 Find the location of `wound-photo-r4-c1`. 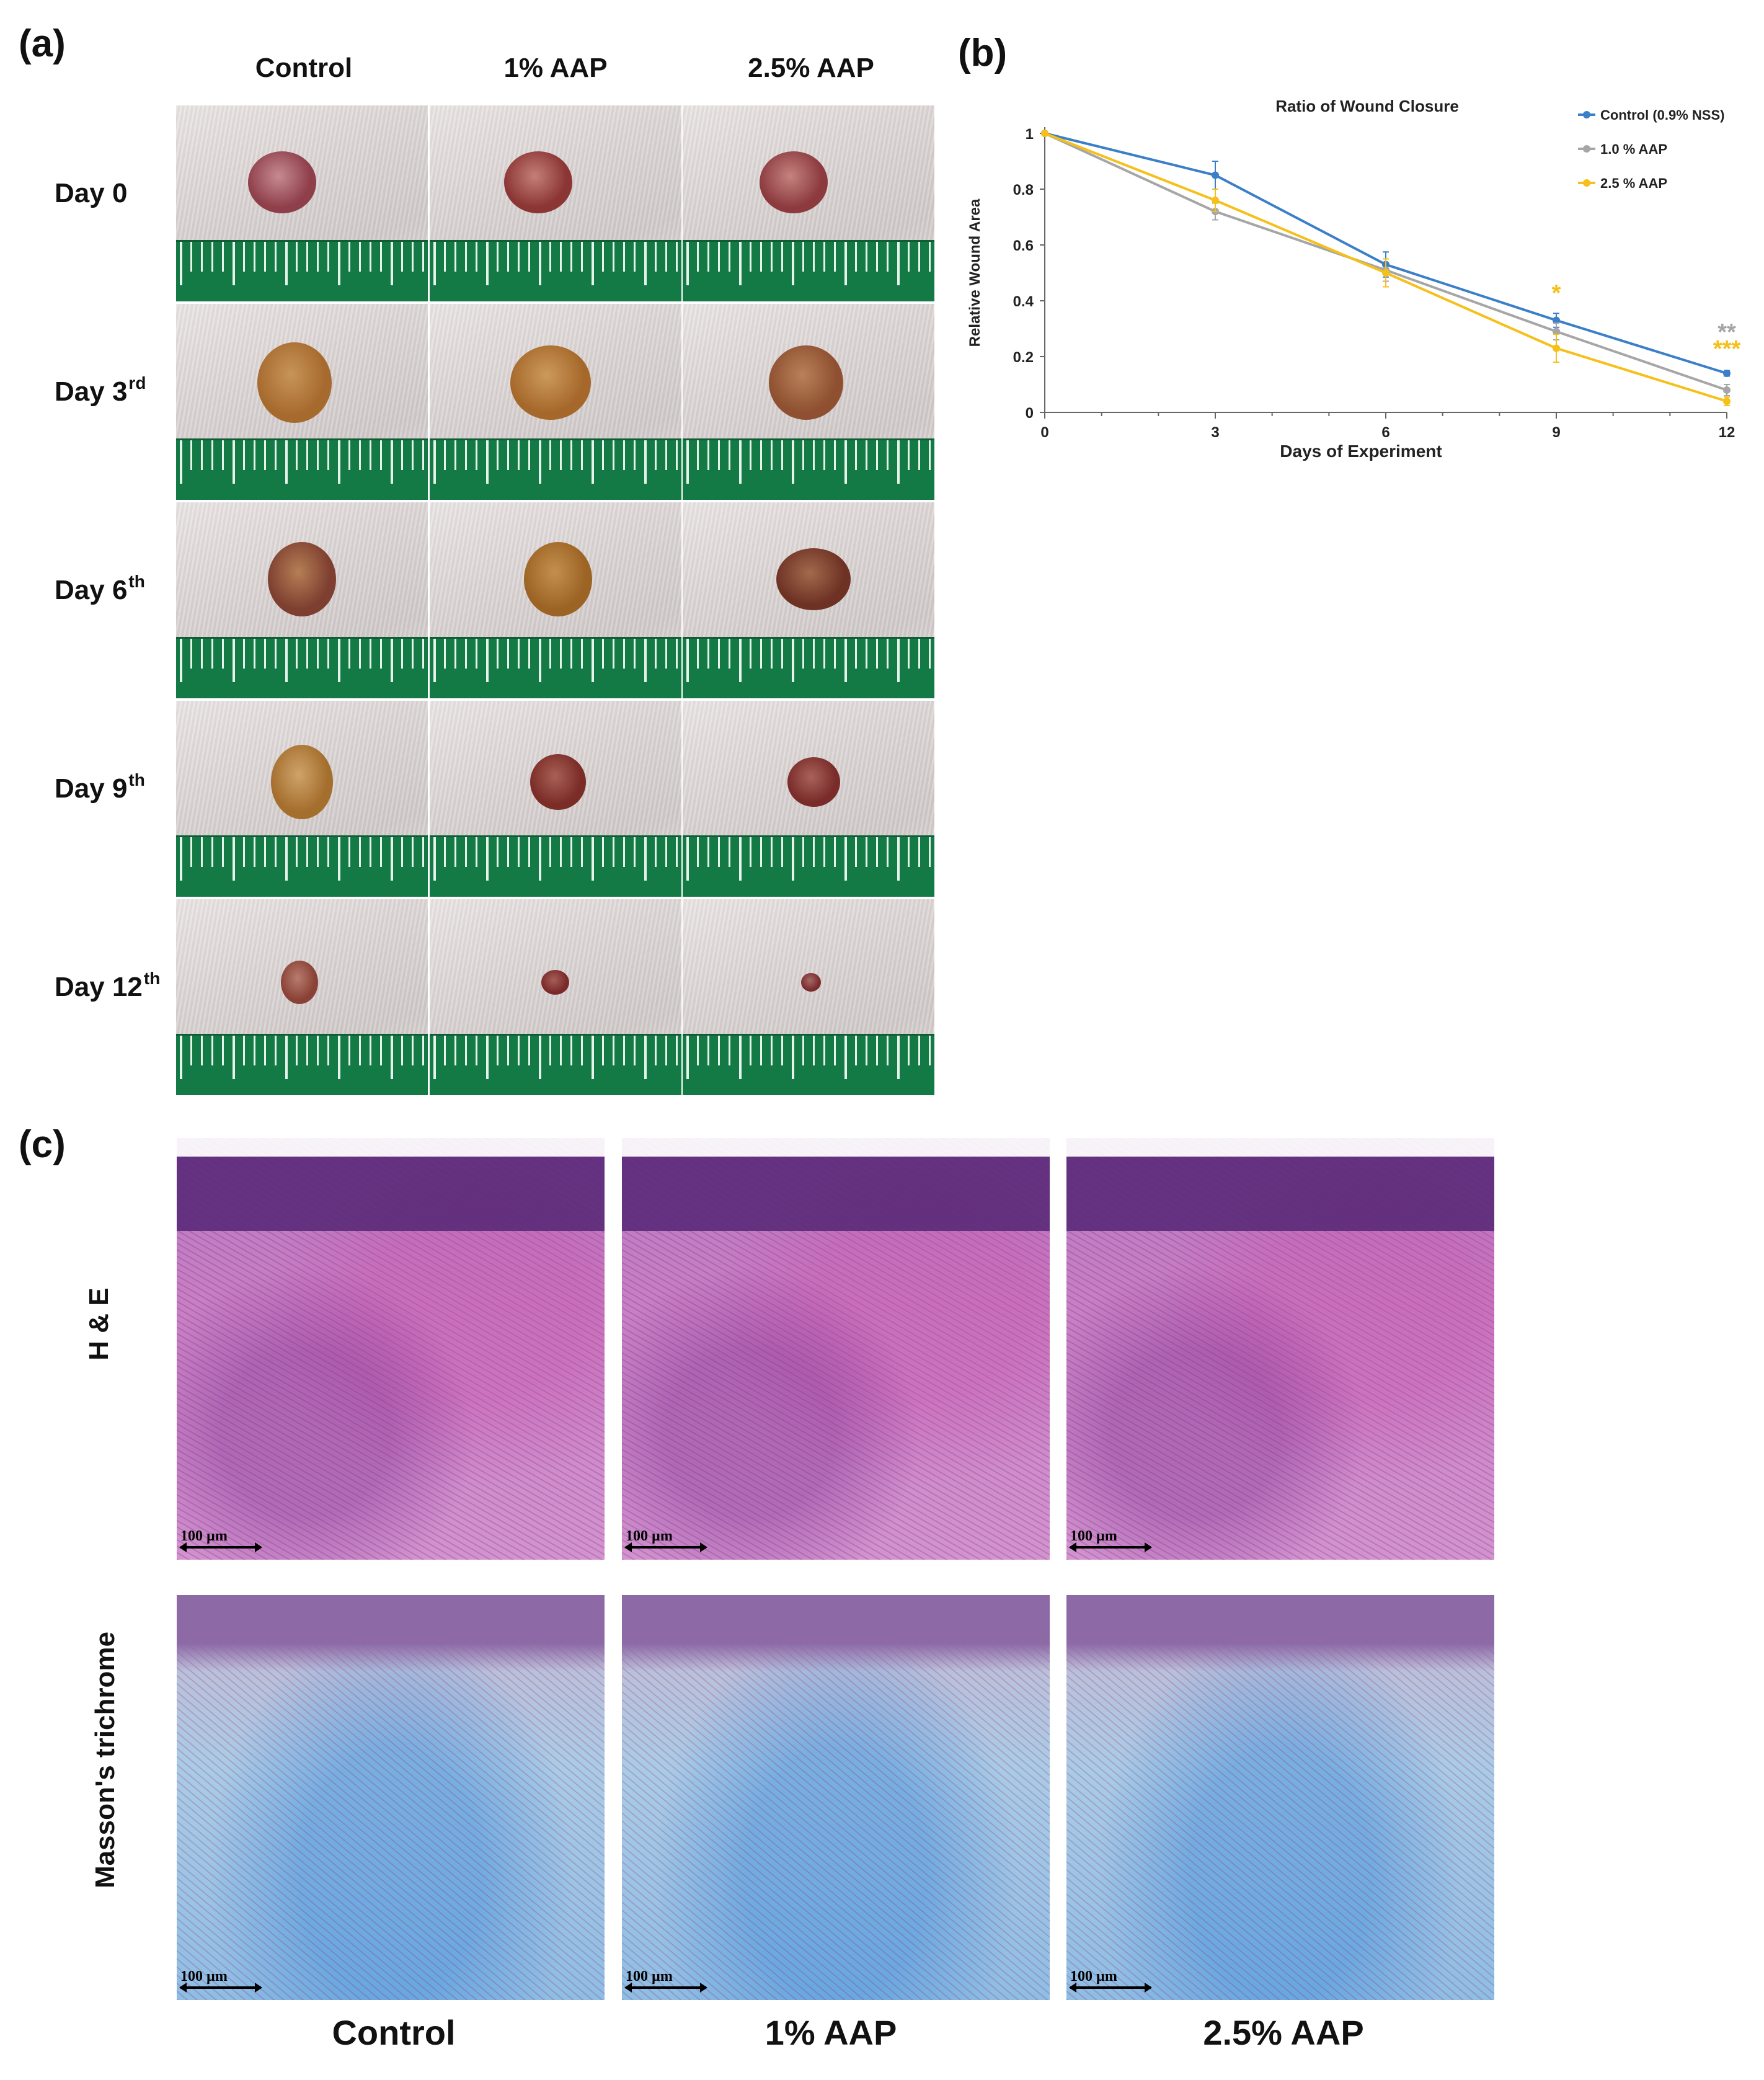

wound-photo-r4-c1 is located at coordinates (556, 997).